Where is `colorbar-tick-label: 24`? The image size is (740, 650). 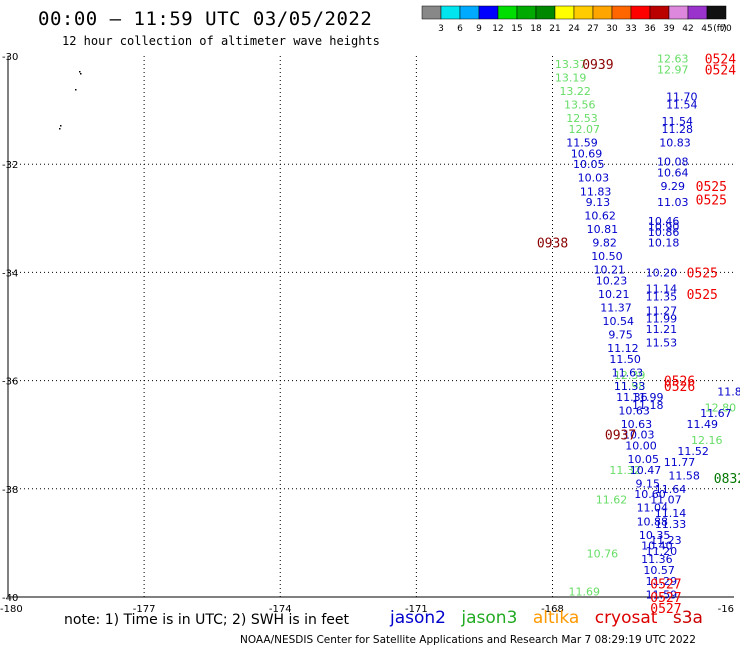
colorbar-tick-label: 24 is located at coordinates (574, 29).